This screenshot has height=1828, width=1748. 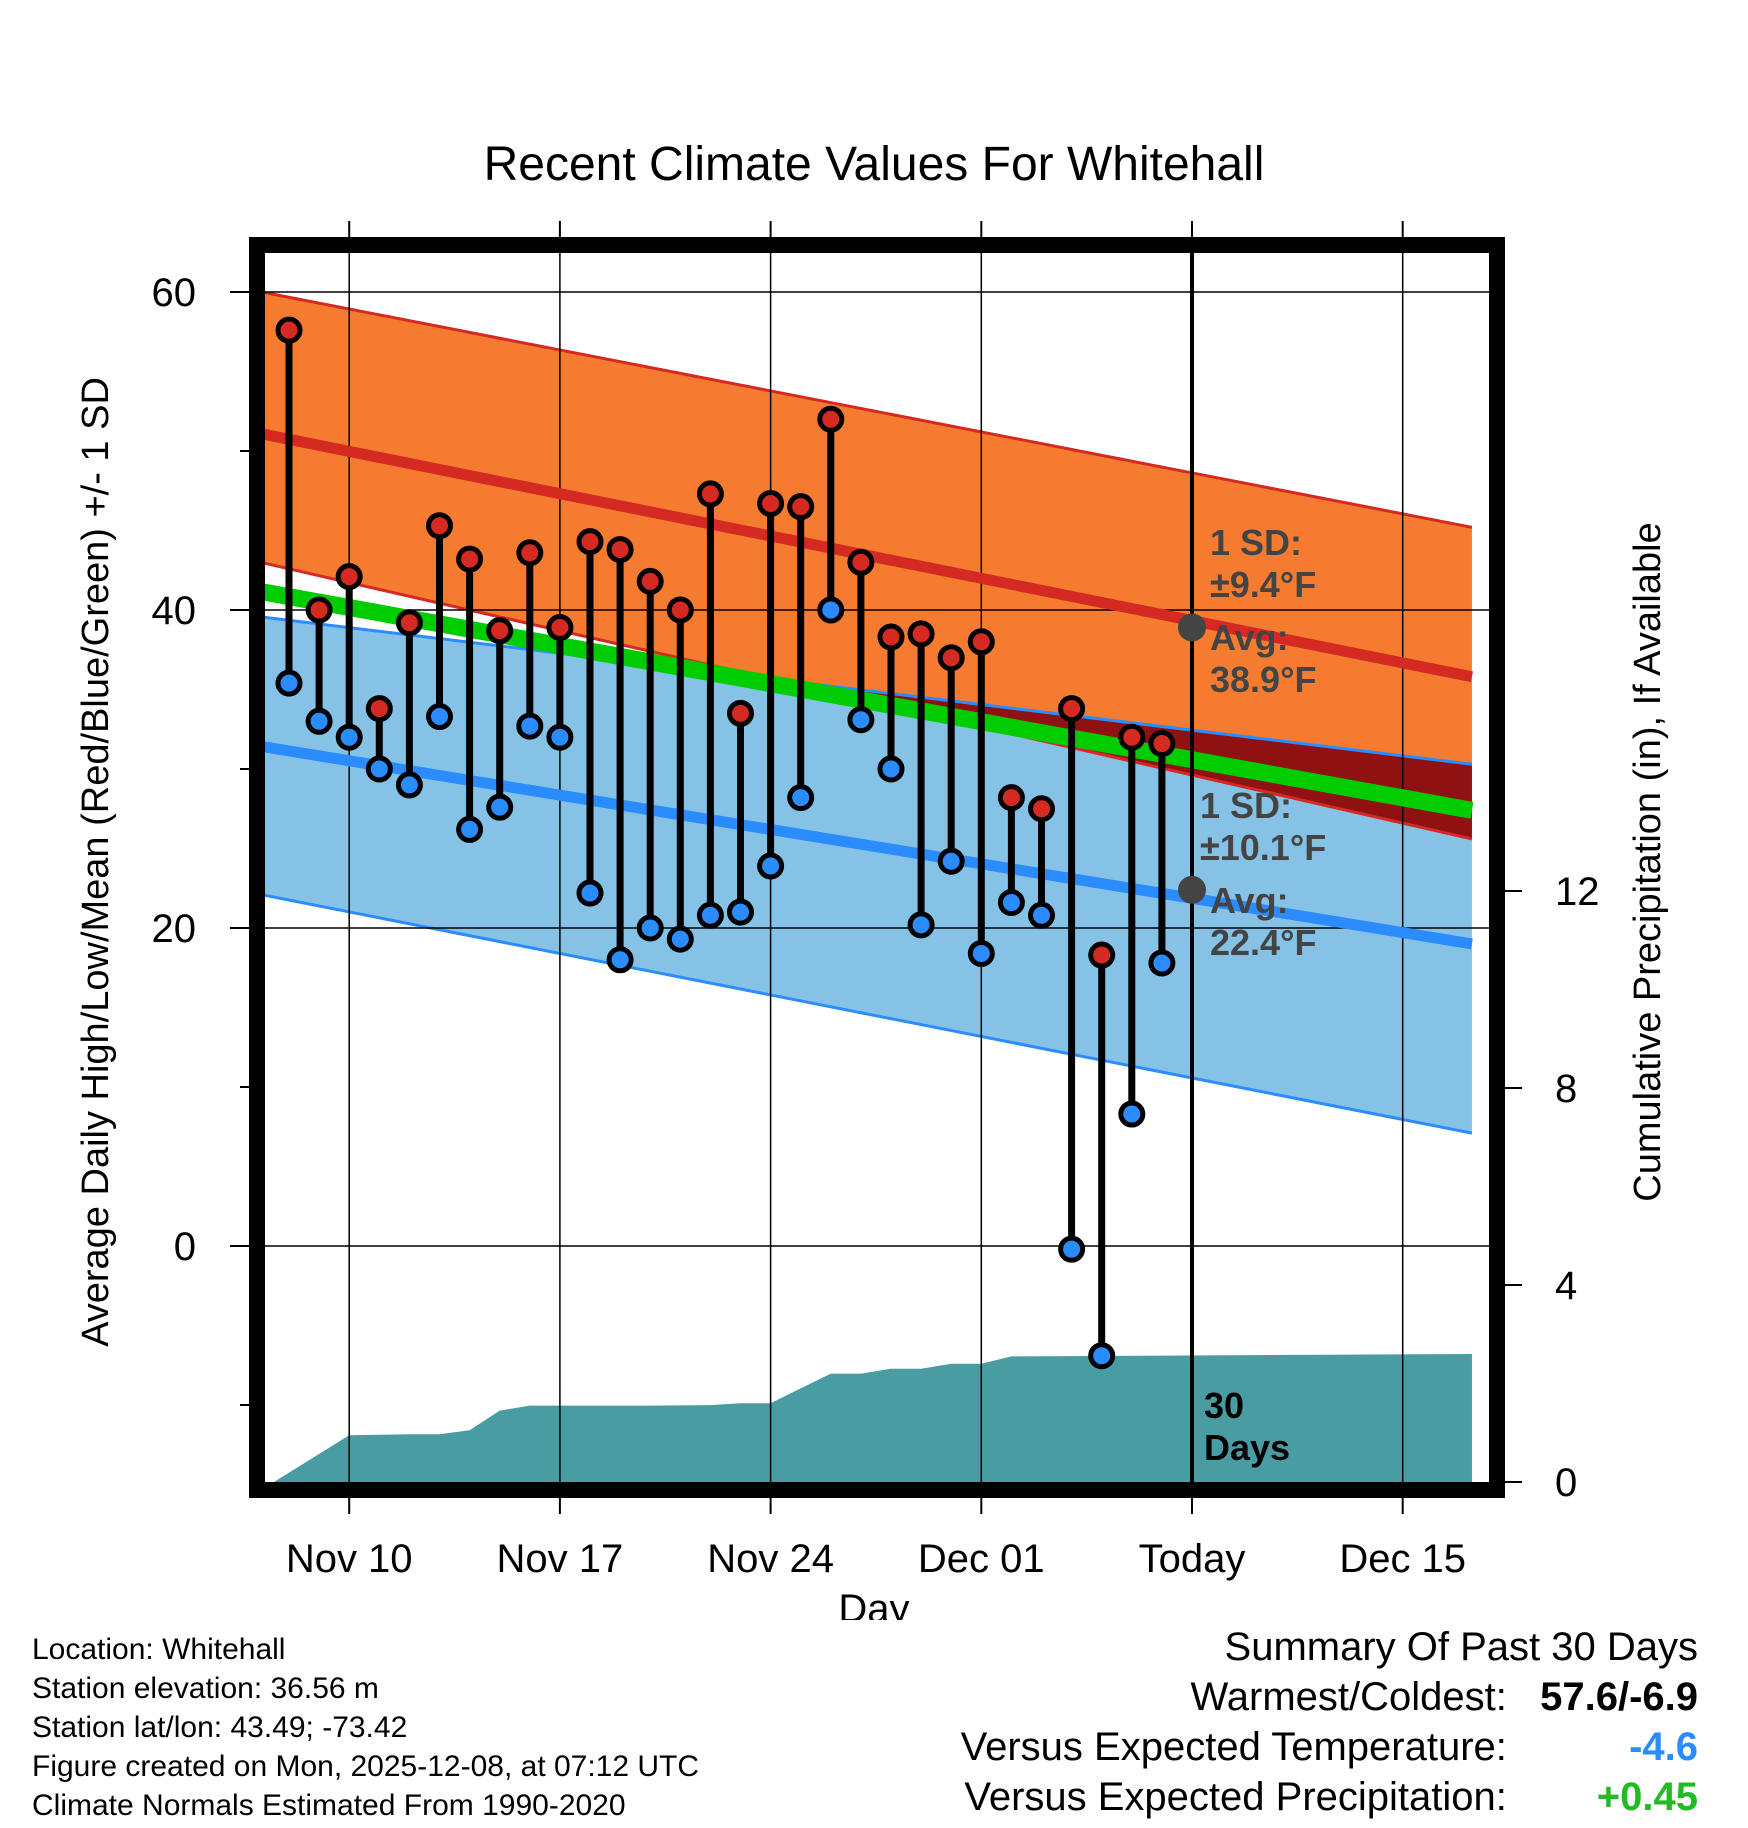 What do you see at coordinates (1224, 1405) in the screenshot?
I see `period-number: 30` at bounding box center [1224, 1405].